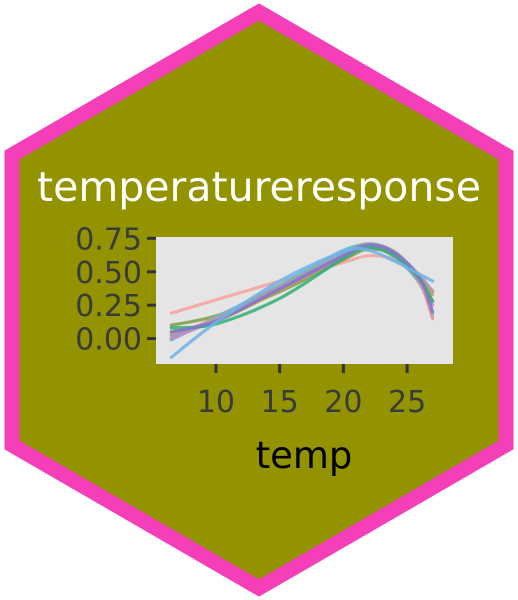  What do you see at coordinates (407, 402) in the screenshot?
I see `x-tick-label-4: 25` at bounding box center [407, 402].